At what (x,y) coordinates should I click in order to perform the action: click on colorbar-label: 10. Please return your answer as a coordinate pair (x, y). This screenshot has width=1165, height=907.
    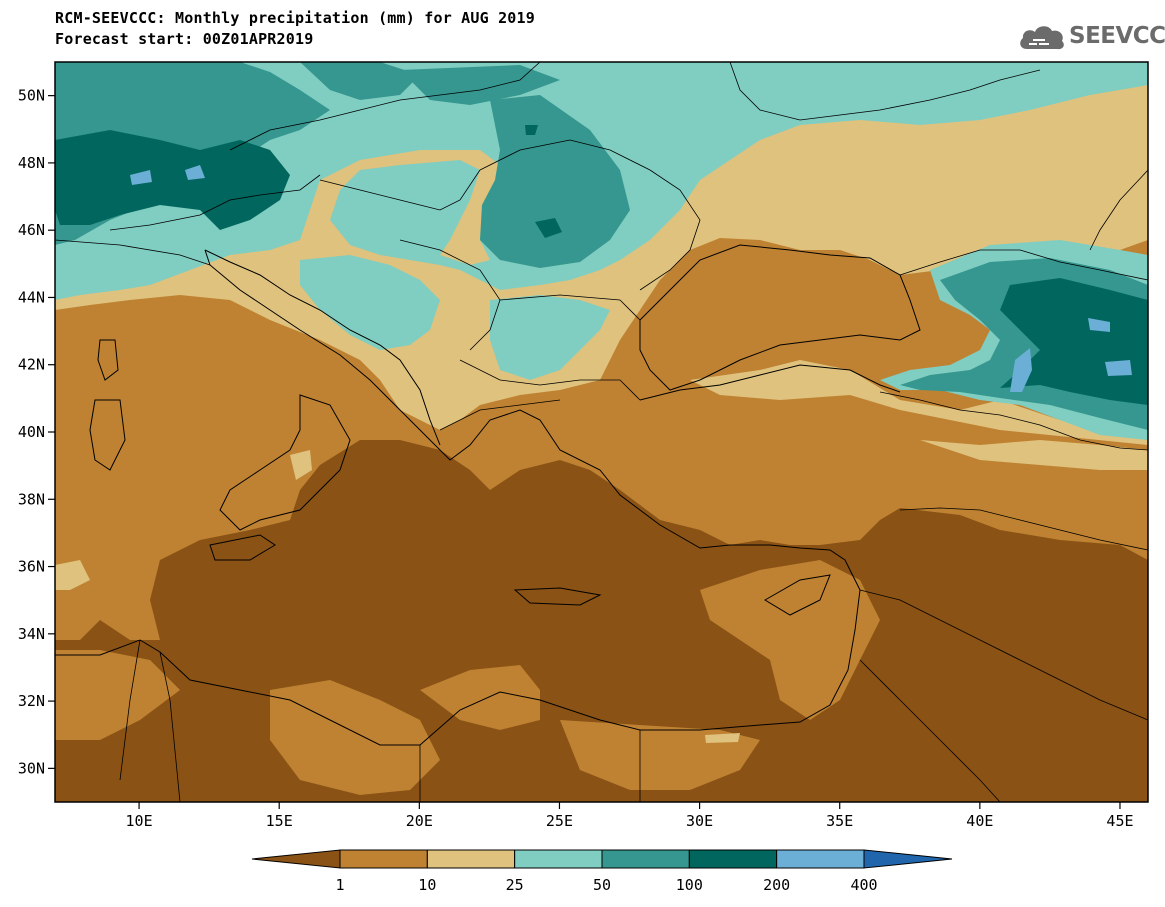
    Looking at the image, I should click on (427, 885).